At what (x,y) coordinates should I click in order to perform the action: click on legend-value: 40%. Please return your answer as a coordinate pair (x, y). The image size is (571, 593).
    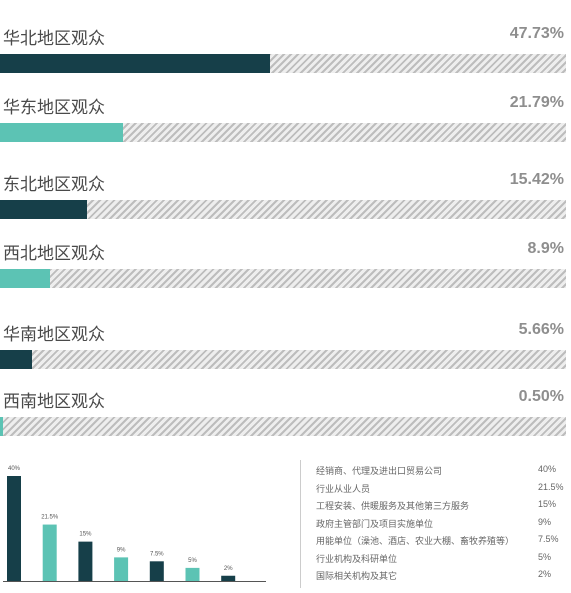
    Looking at the image, I should click on (547, 469).